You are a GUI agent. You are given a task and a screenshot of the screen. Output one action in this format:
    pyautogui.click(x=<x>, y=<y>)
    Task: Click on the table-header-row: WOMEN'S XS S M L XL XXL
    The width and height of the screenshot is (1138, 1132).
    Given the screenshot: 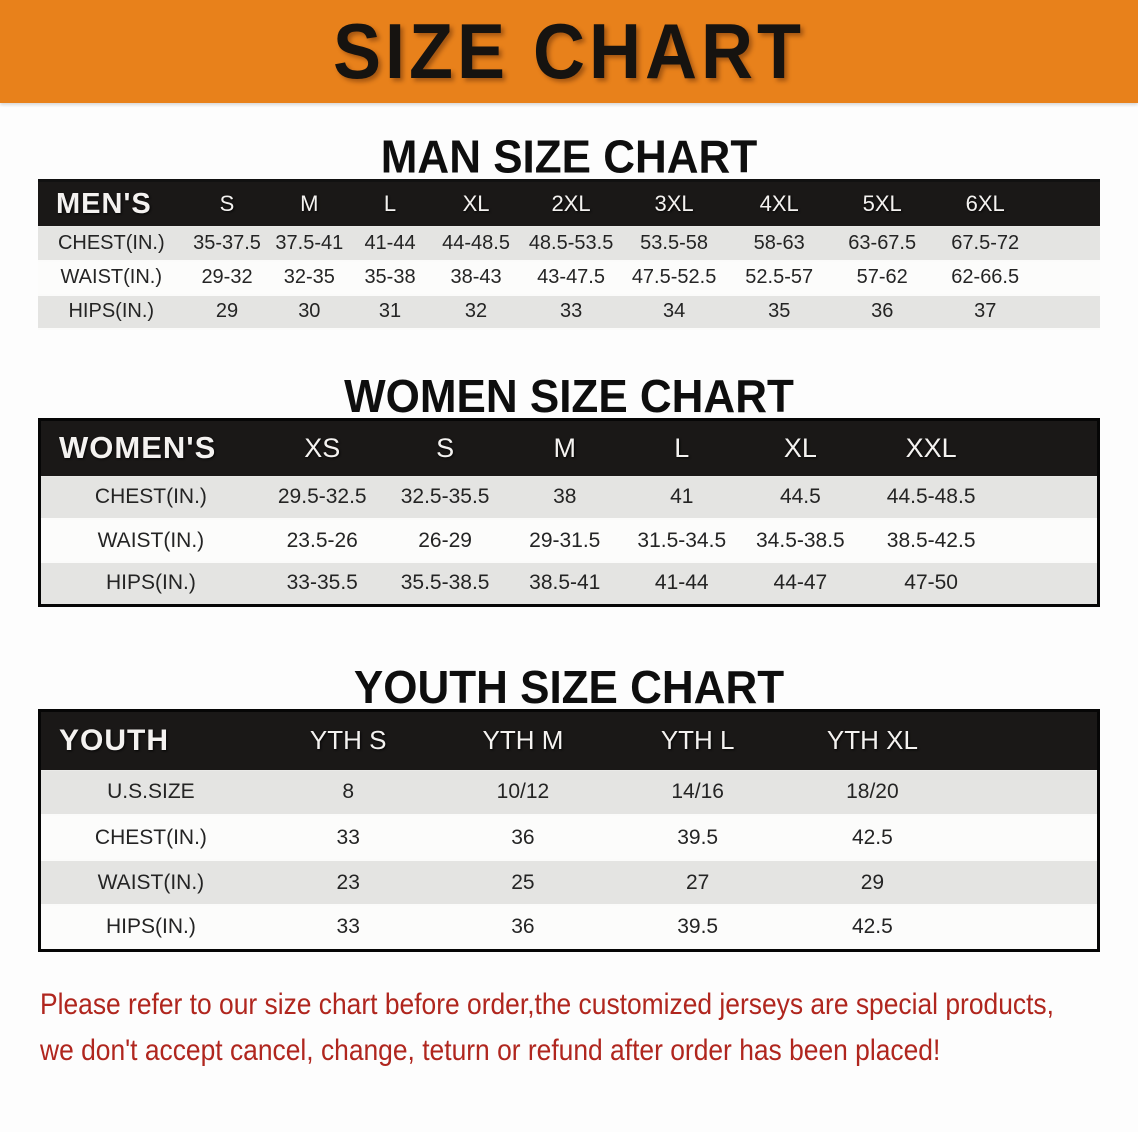 What is the action you would take?
    pyautogui.click(x=569, y=447)
    